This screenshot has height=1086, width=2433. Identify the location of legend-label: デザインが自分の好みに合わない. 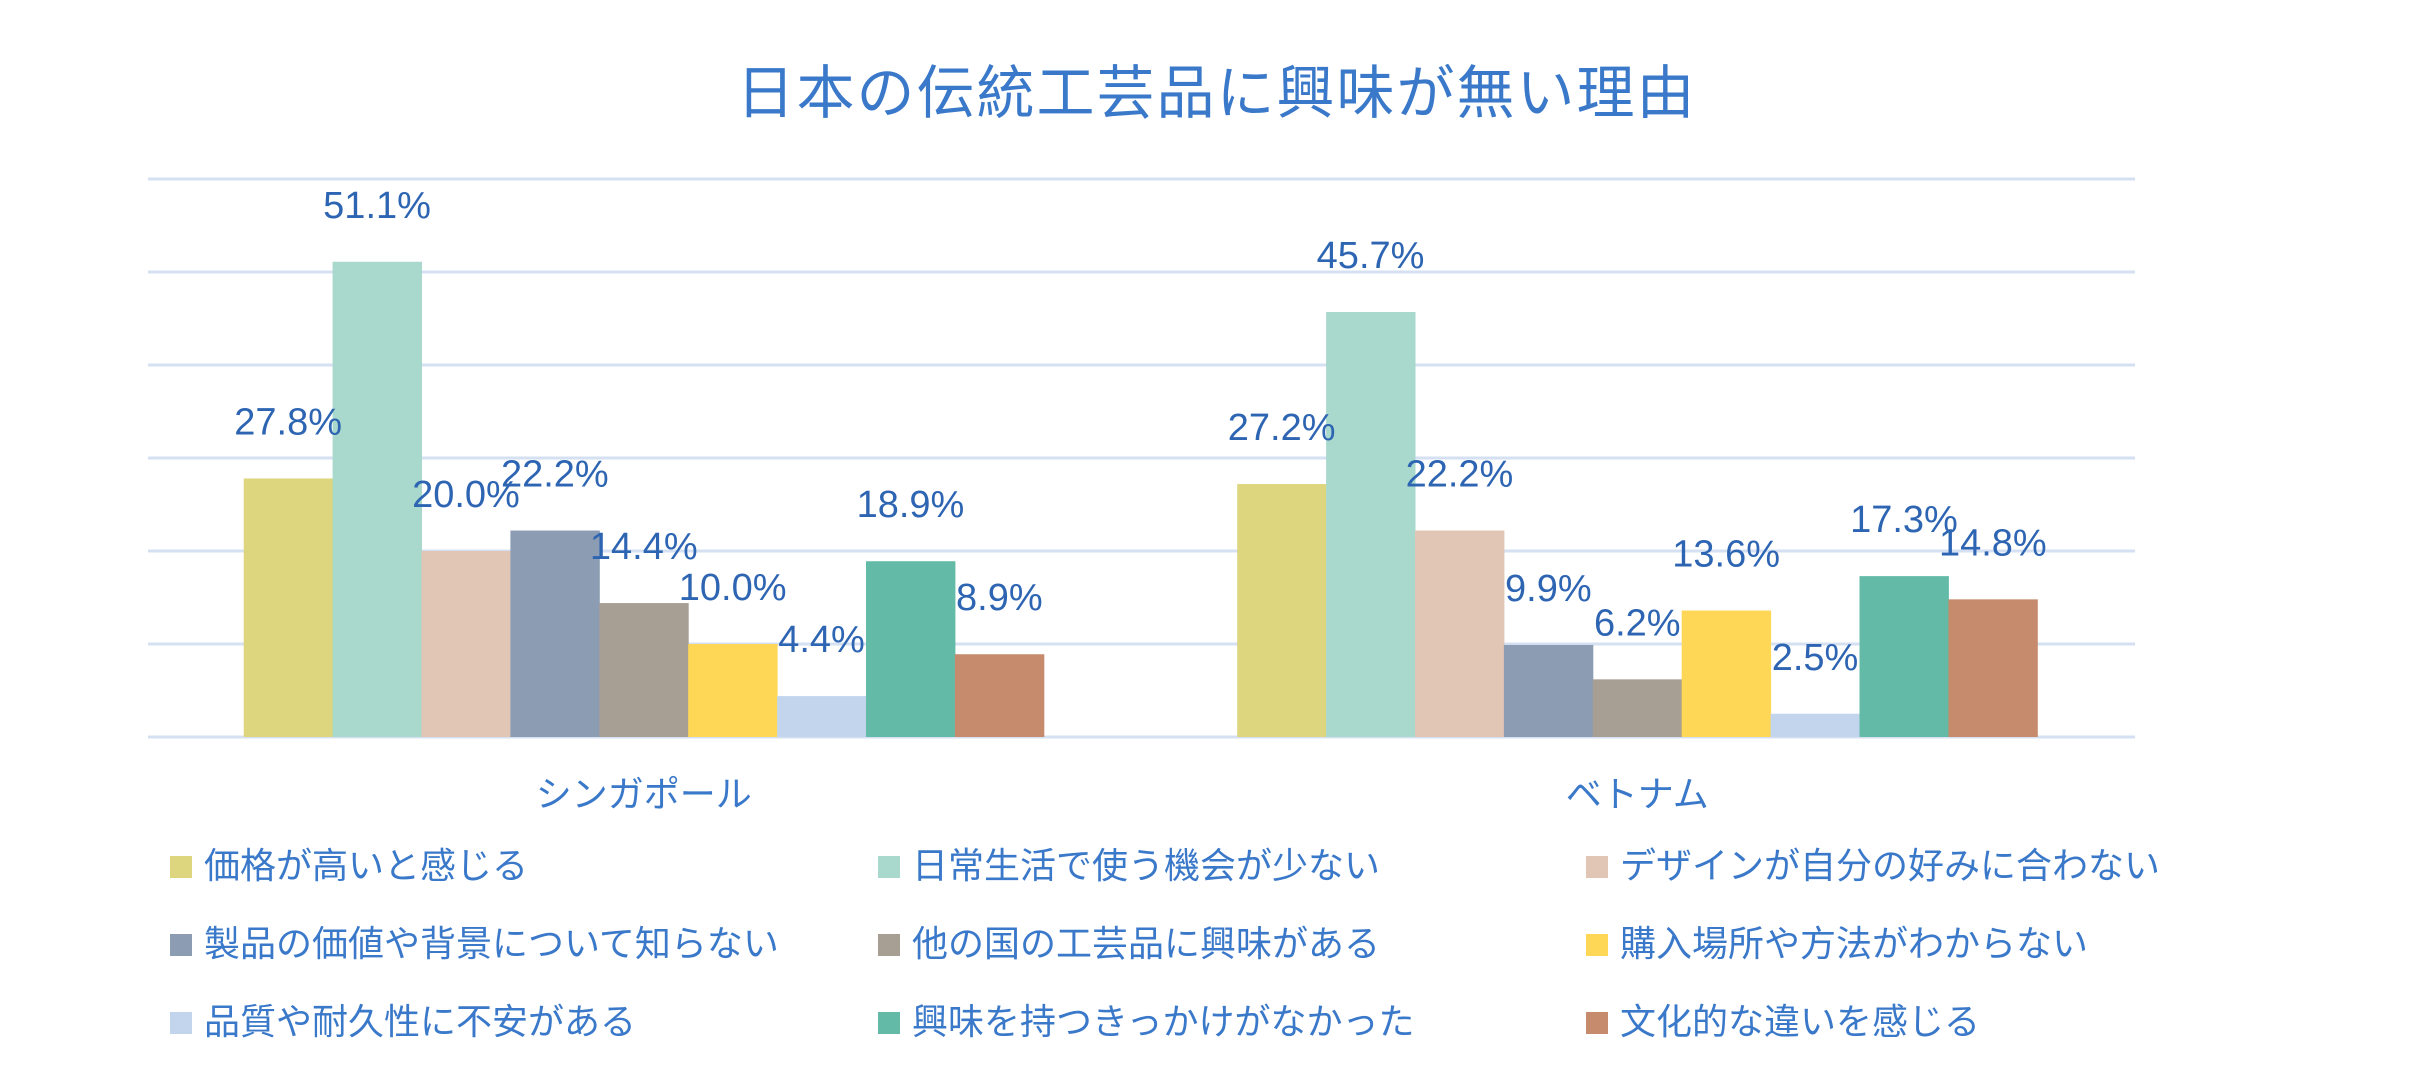
(1890, 866).